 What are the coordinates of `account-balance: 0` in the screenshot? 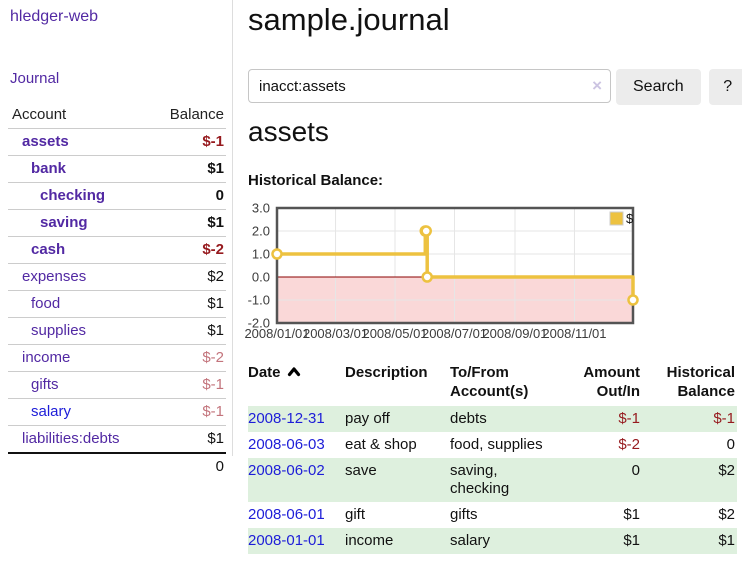 It's located at (187, 196).